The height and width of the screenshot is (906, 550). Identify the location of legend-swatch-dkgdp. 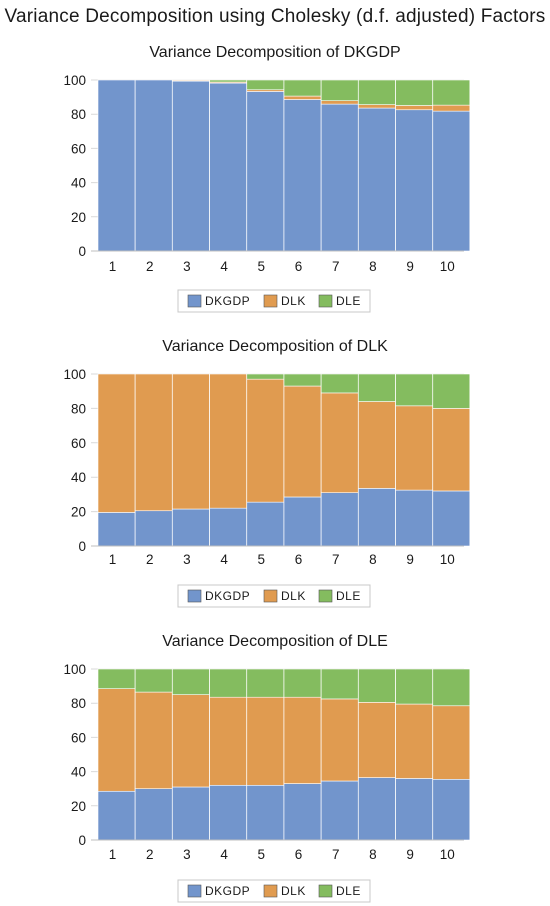
(194, 596).